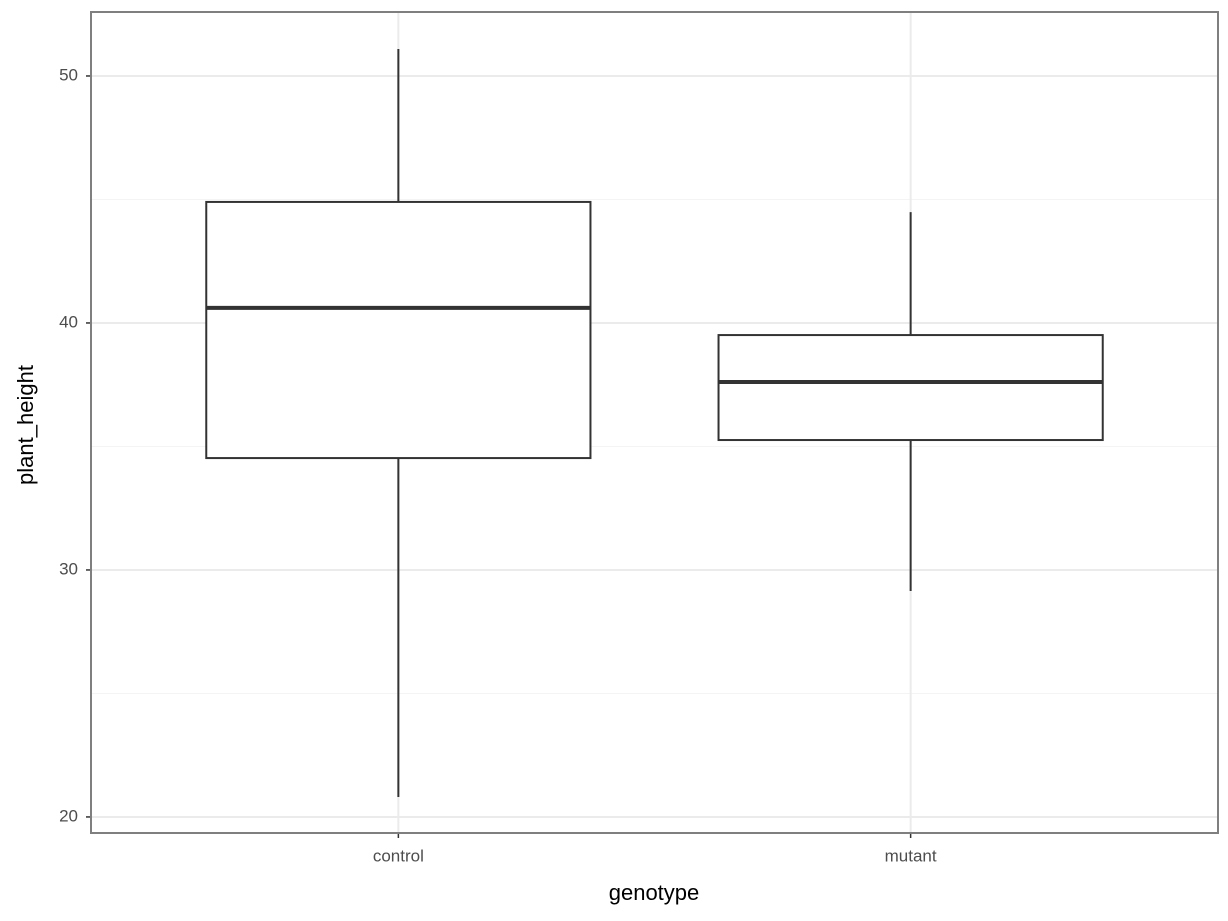  Describe the element at coordinates (911, 855) in the screenshot. I see `x-tick-label: mutant` at that location.